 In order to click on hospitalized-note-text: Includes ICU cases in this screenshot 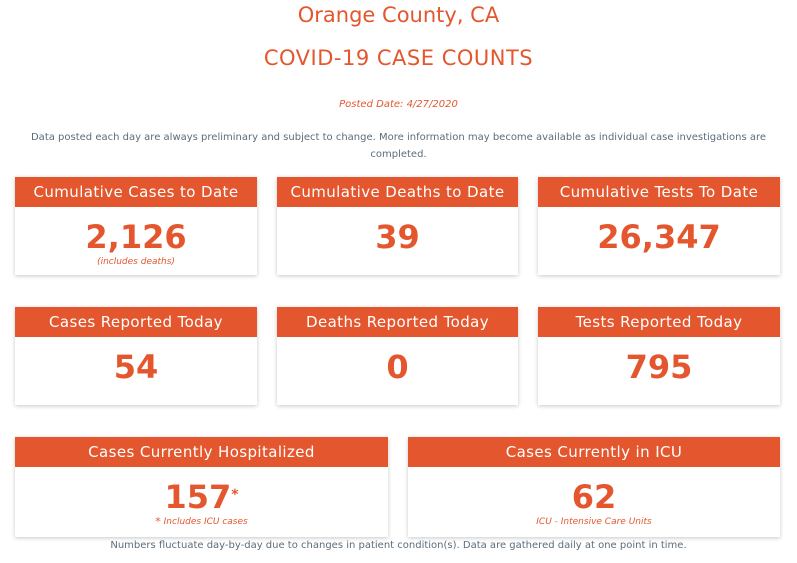, I will do `click(204, 522)`.